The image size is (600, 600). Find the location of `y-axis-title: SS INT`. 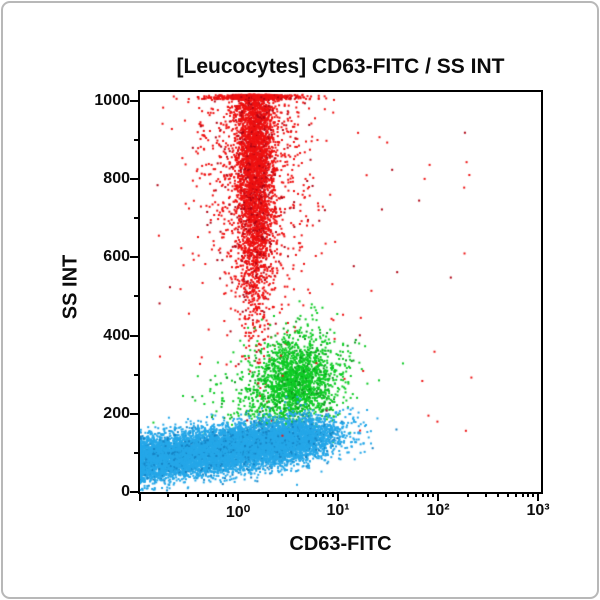

y-axis-title: SS INT is located at coordinates (70, 287).